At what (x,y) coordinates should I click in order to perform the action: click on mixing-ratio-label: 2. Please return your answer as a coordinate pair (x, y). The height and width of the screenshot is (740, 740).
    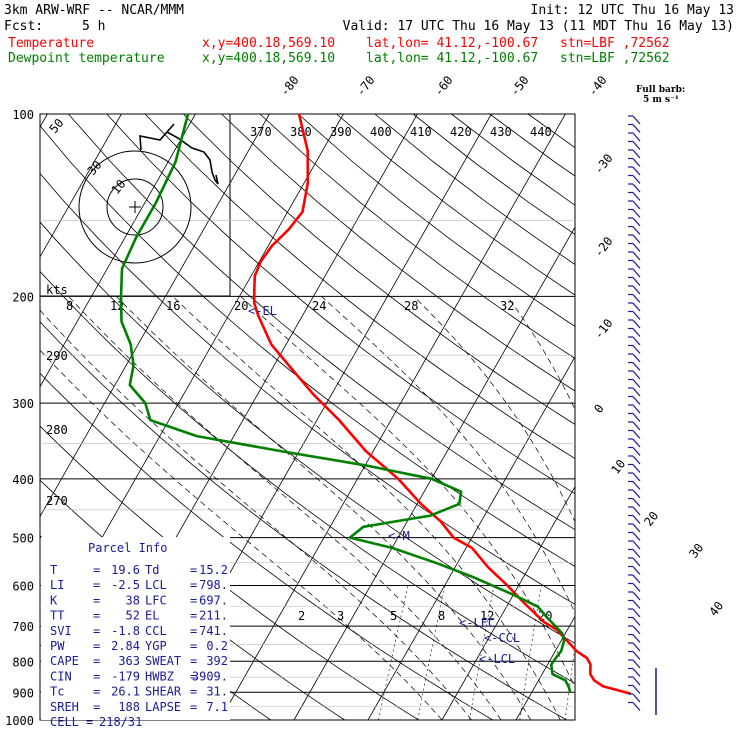
    Looking at the image, I should click on (301, 616).